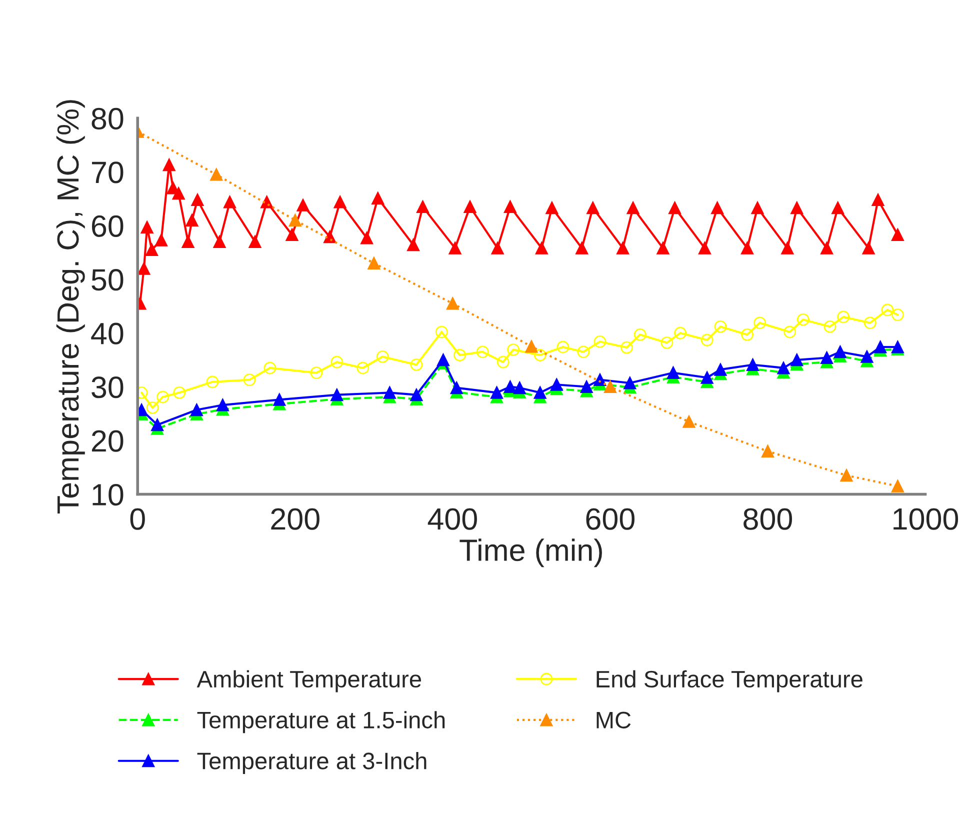  What do you see at coordinates (108, 226) in the screenshot?
I see `y-tick-label: 60` at bounding box center [108, 226].